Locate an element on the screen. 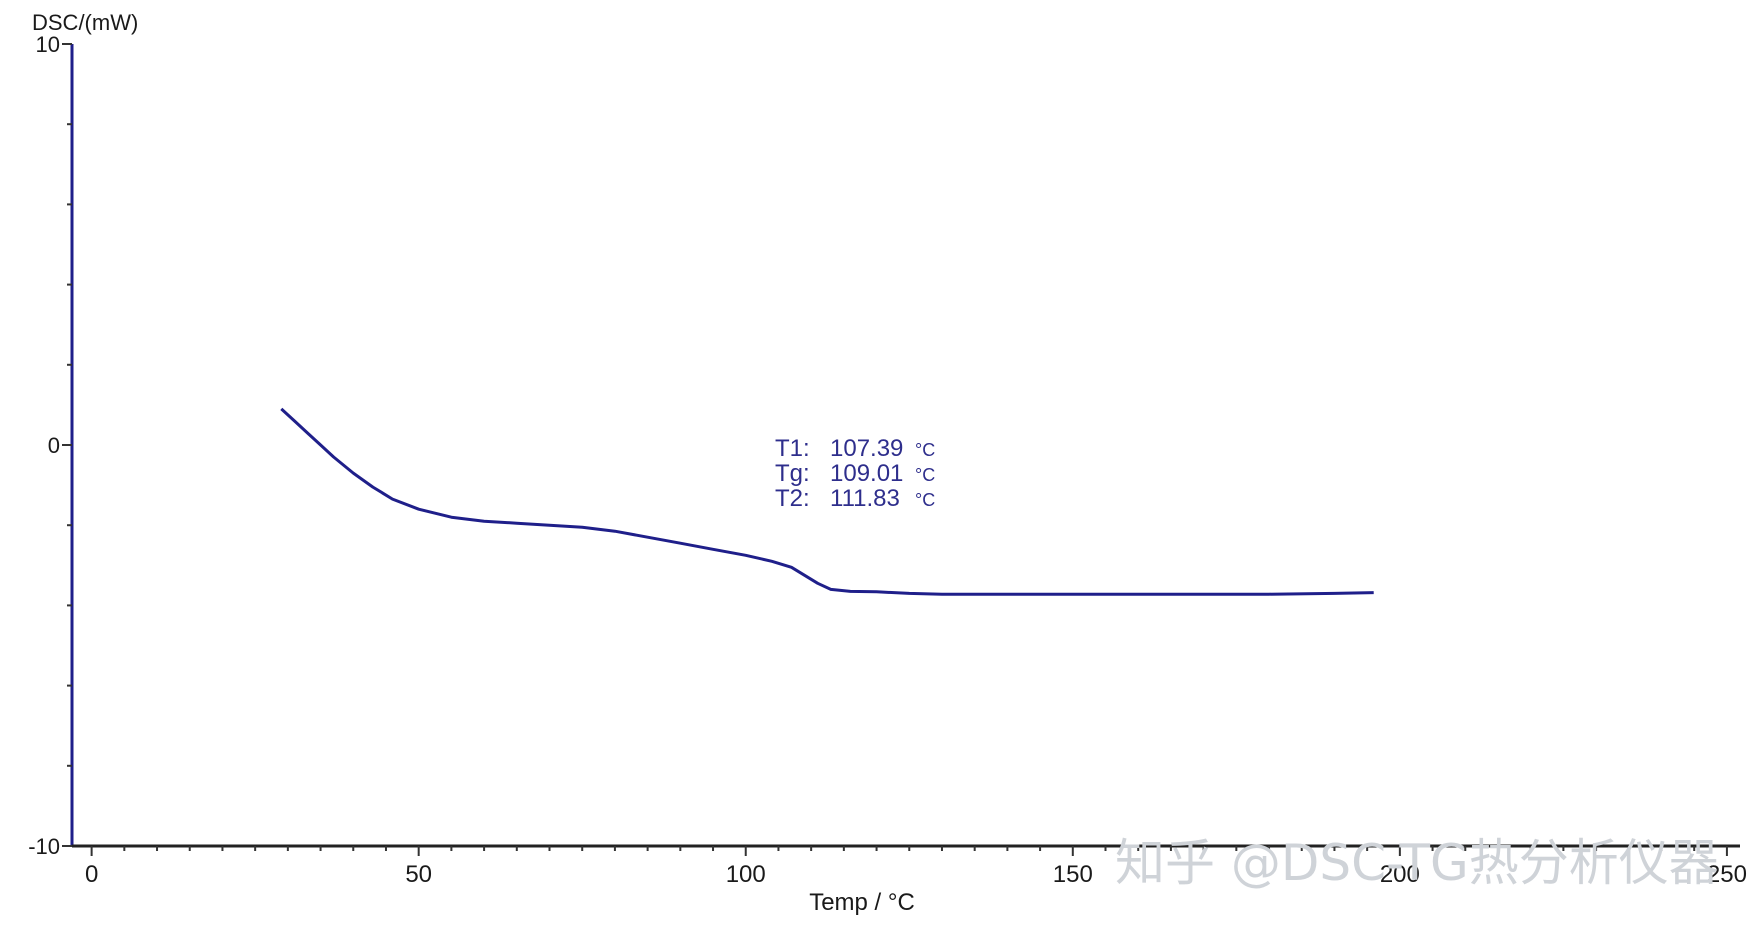  y-tick-label: 10 is located at coordinates (48, 44).